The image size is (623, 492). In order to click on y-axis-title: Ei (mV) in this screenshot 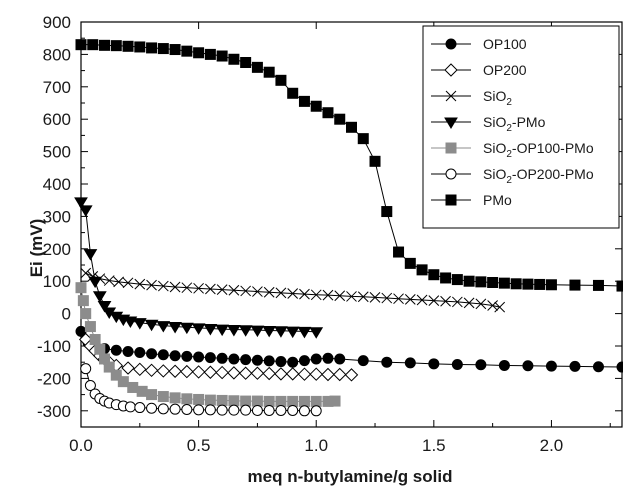, I will do `click(36, 248)`.